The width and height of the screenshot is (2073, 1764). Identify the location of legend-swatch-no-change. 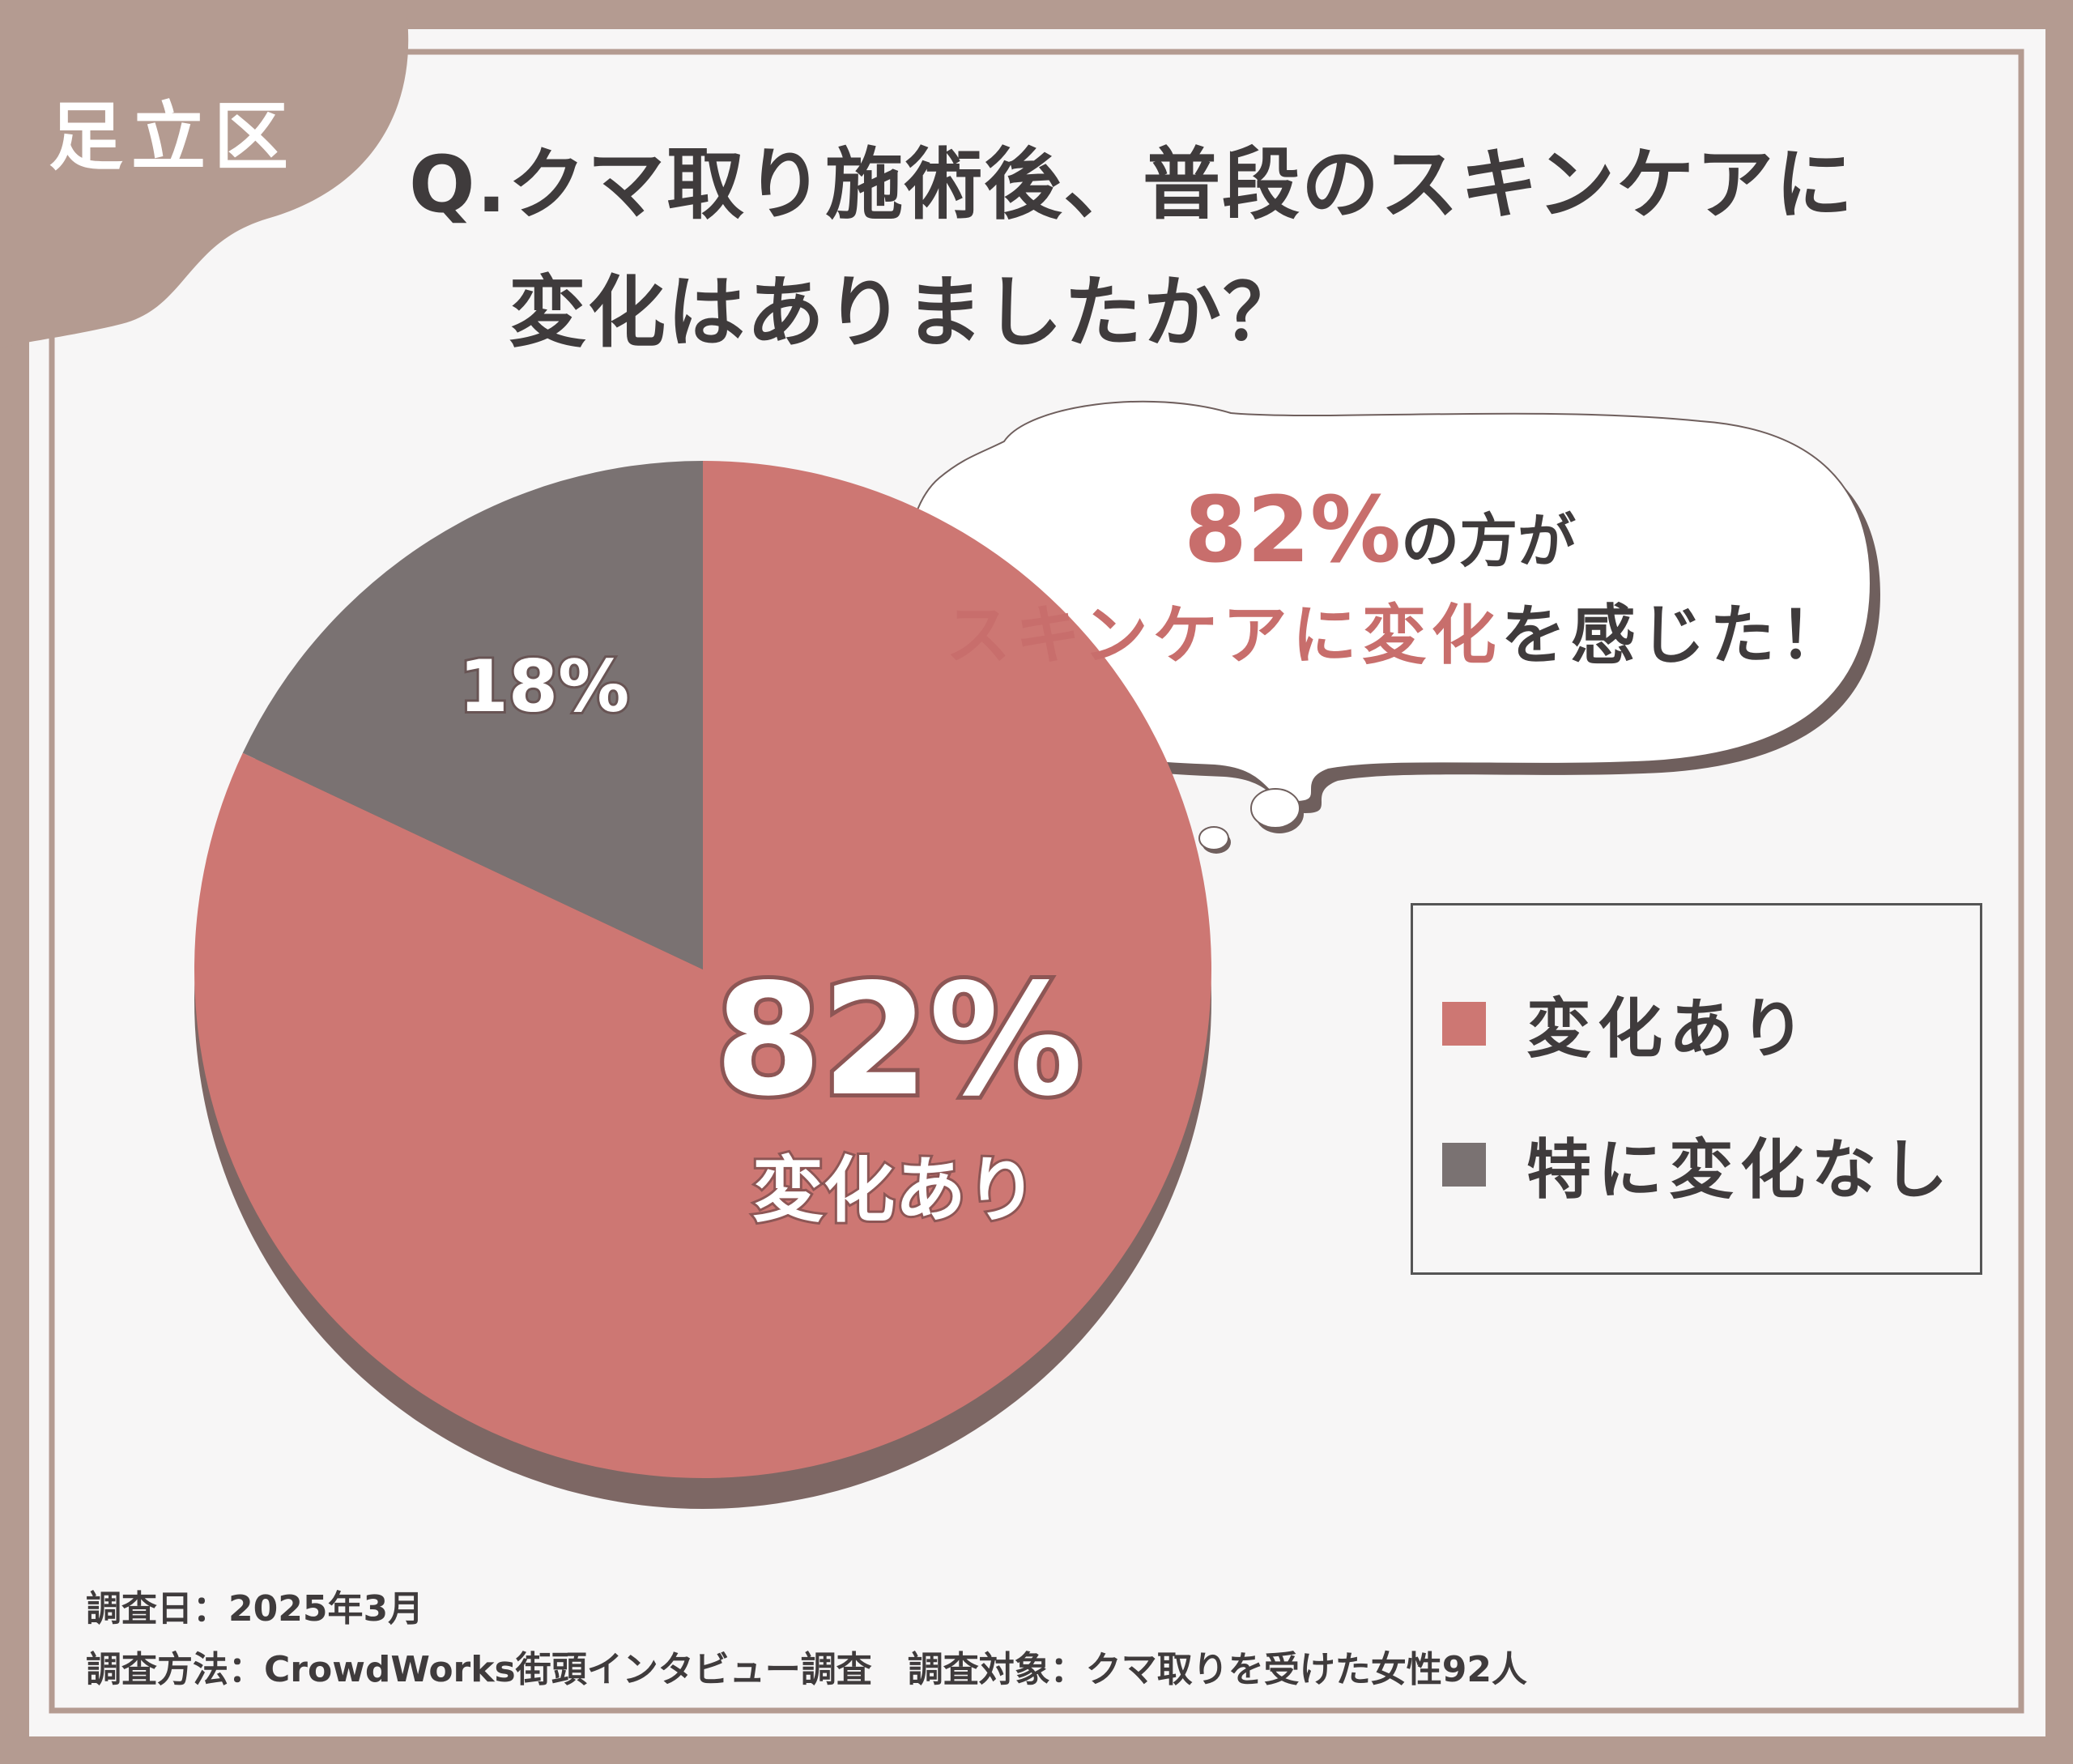
(1464, 1165).